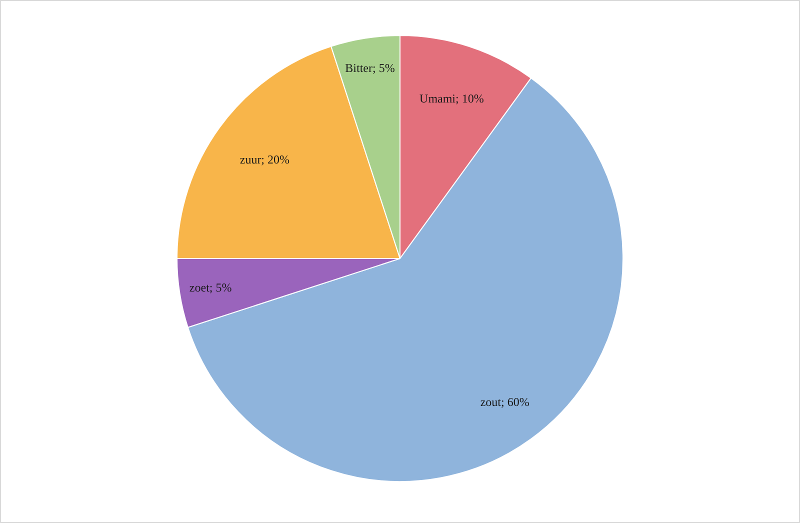  What do you see at coordinates (265, 159) in the screenshot?
I see `slice-label: zuur; 20%` at bounding box center [265, 159].